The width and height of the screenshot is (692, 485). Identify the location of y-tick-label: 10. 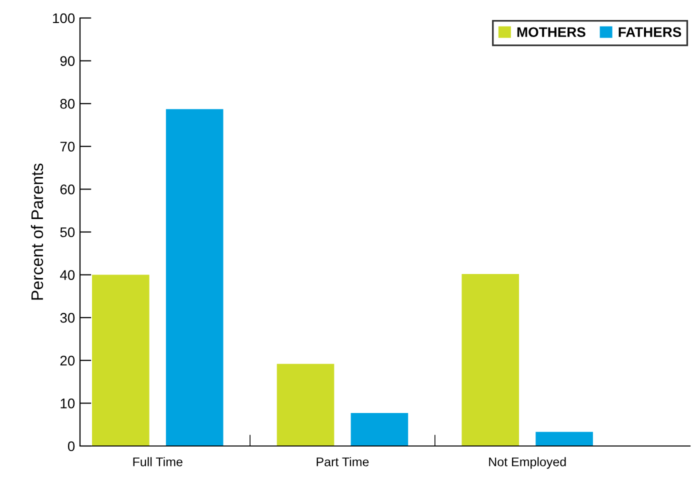
(67, 403).